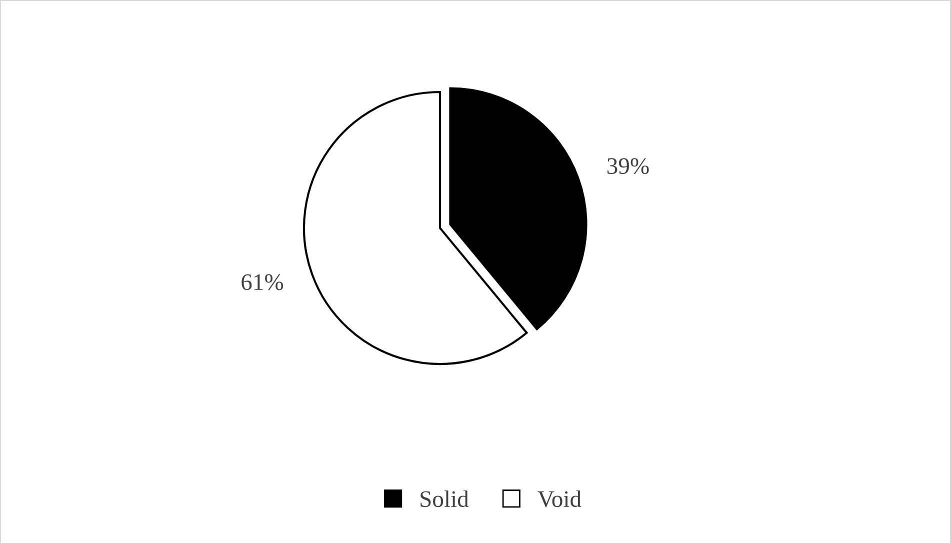 This screenshot has width=951, height=544. I want to click on legend-label: Solid, so click(444, 499).